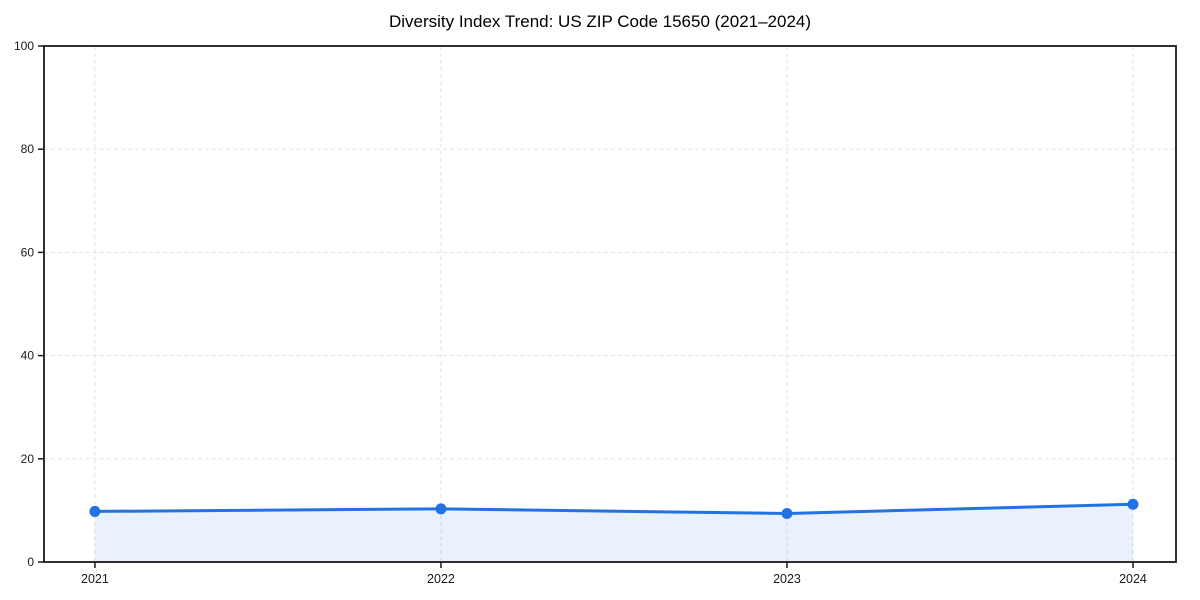  What do you see at coordinates (28, 149) in the screenshot?
I see `y-tick-label: 80` at bounding box center [28, 149].